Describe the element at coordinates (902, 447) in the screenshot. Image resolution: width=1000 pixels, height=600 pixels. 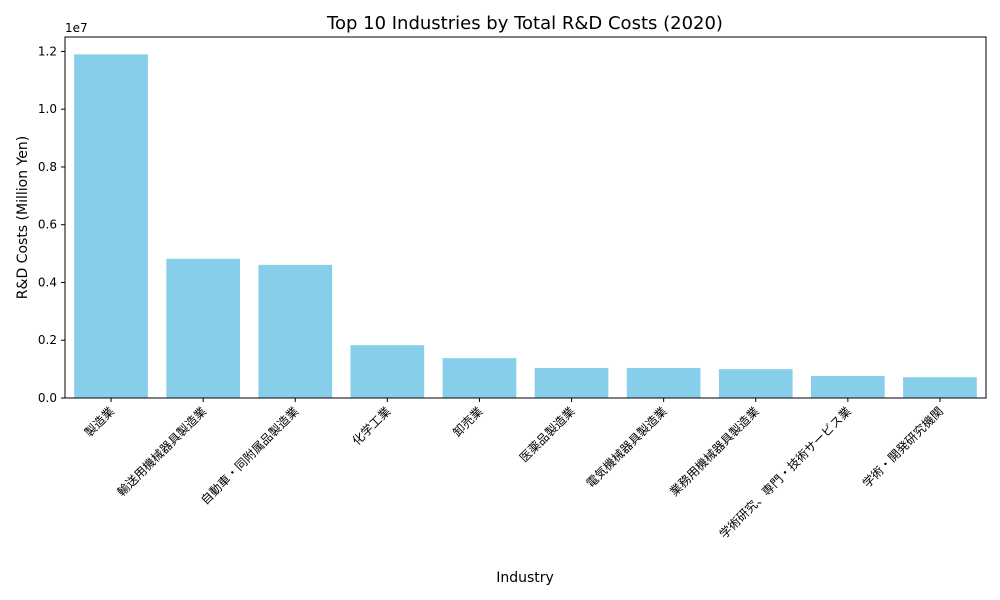
I see `x-tick-label: 学術・開発研究機関` at that location.